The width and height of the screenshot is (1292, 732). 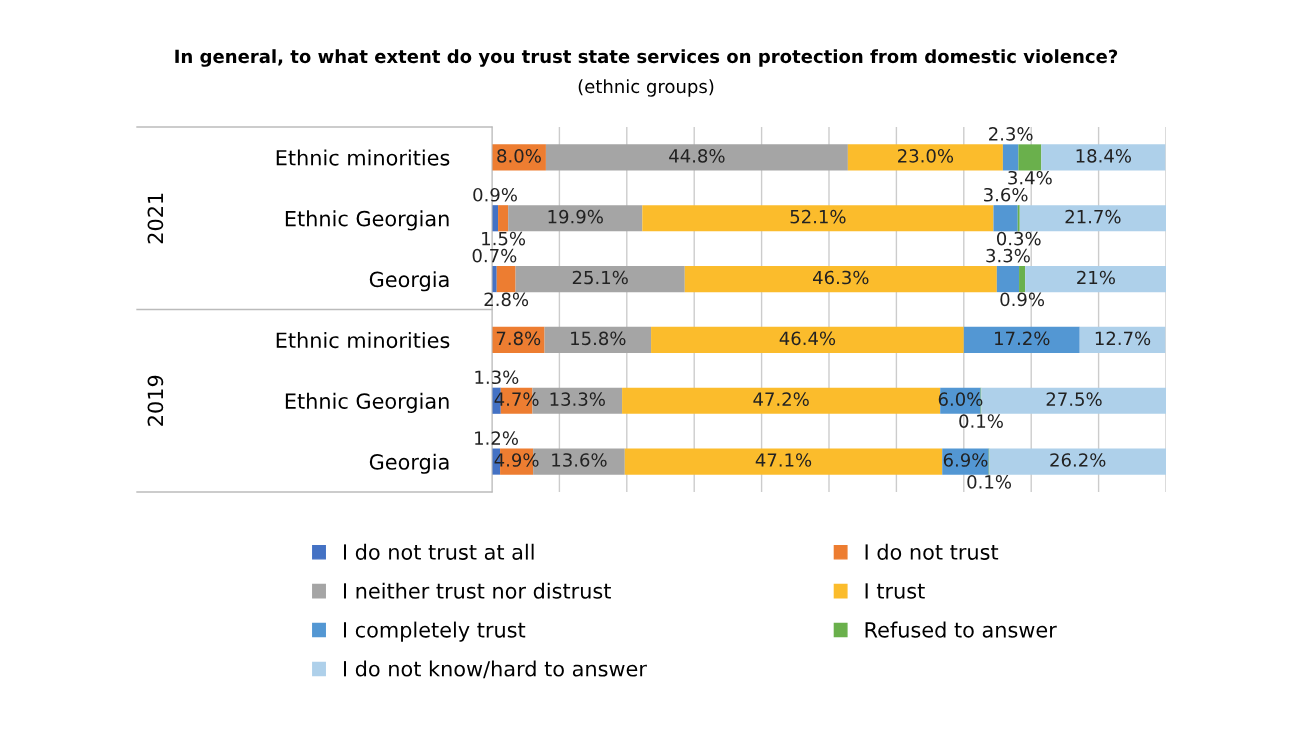 What do you see at coordinates (438, 551) in the screenshot?
I see `legend-label: I do not trust at all` at bounding box center [438, 551].